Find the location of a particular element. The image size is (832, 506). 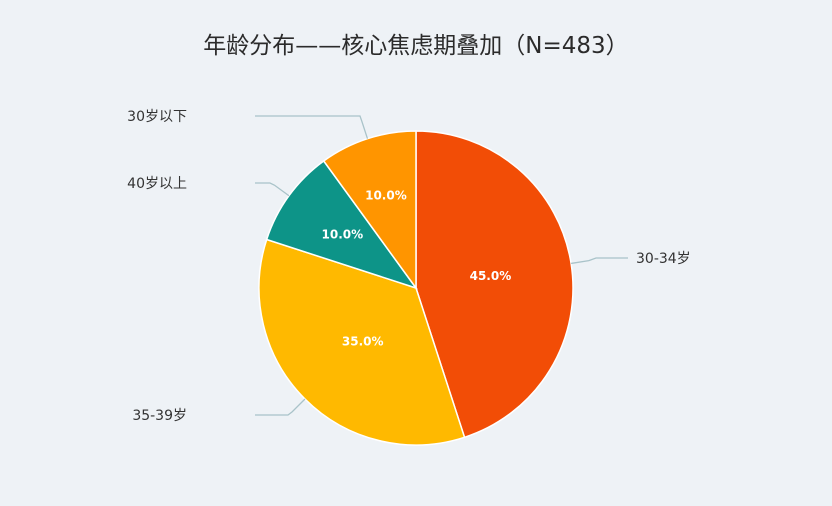

slice-value-label: 35.0% is located at coordinates (363, 341).